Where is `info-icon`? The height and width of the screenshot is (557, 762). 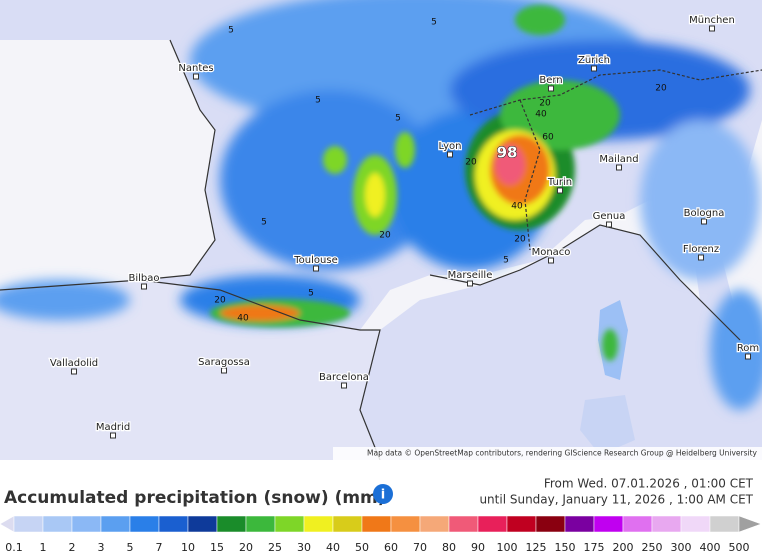 info-icon is located at coordinates (383, 494).